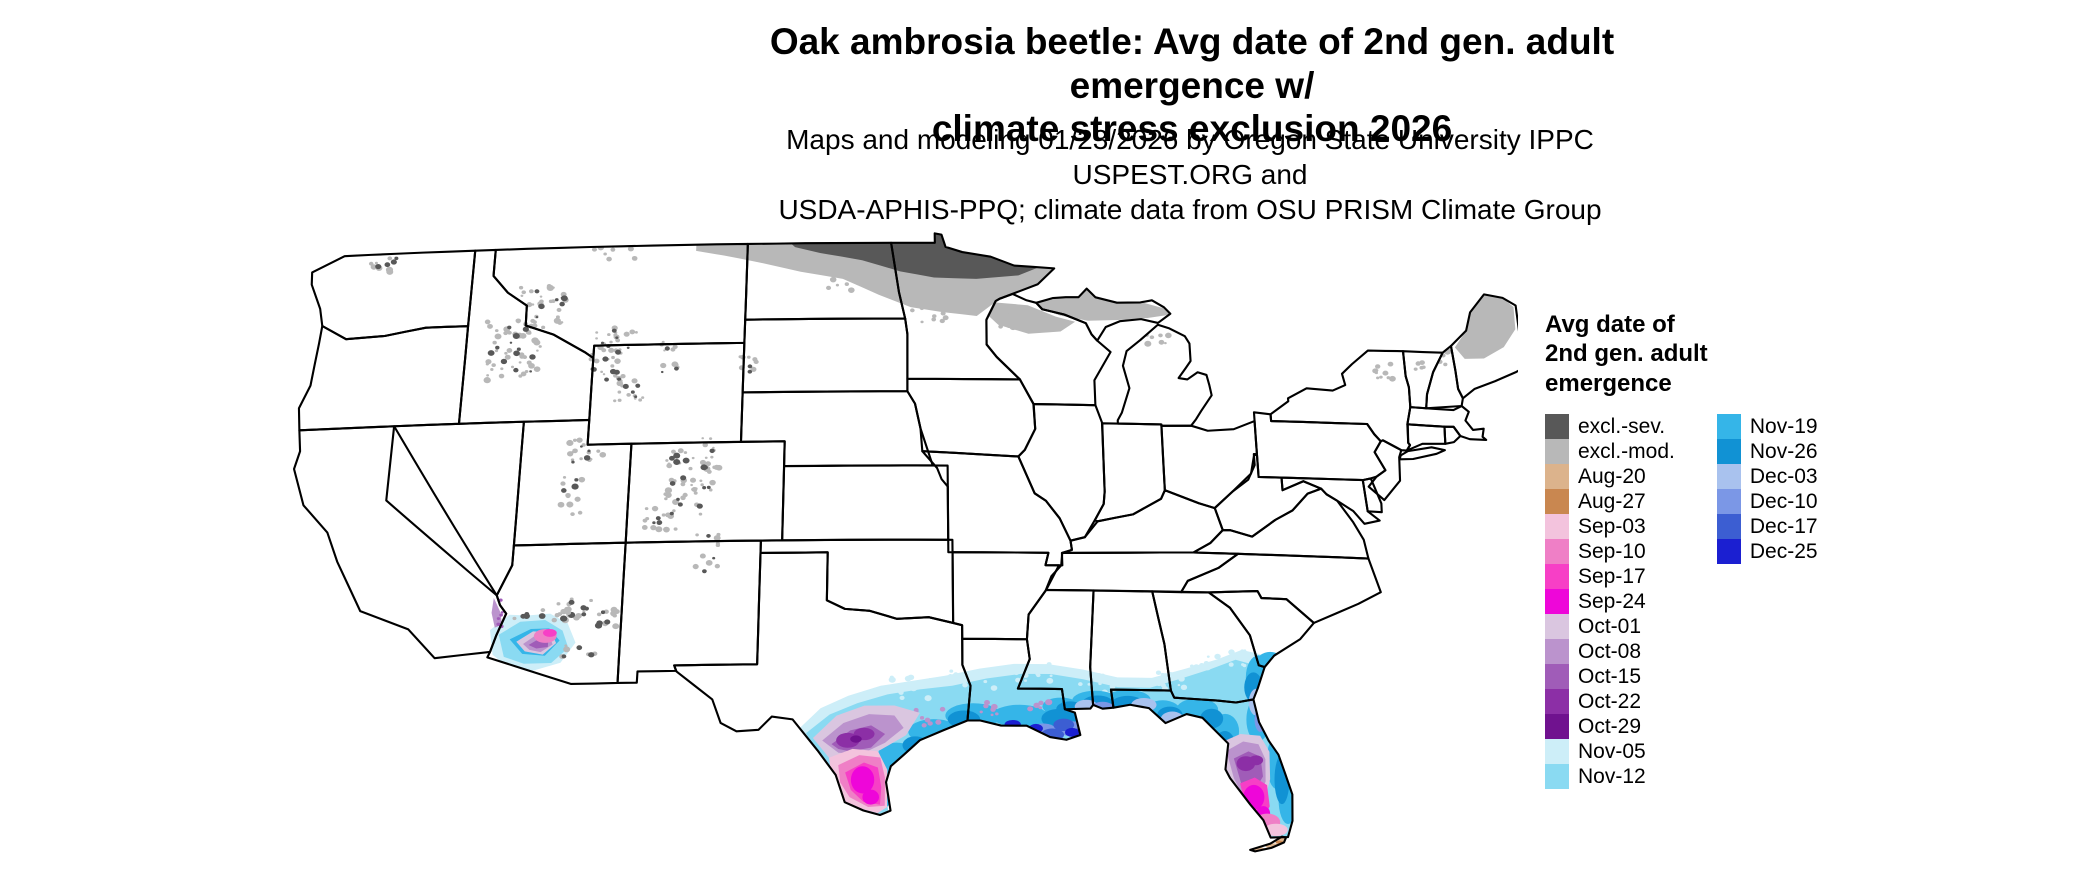 This screenshot has width=2100, height=892. I want to click on legend-label: Sep-24, so click(1612, 601).